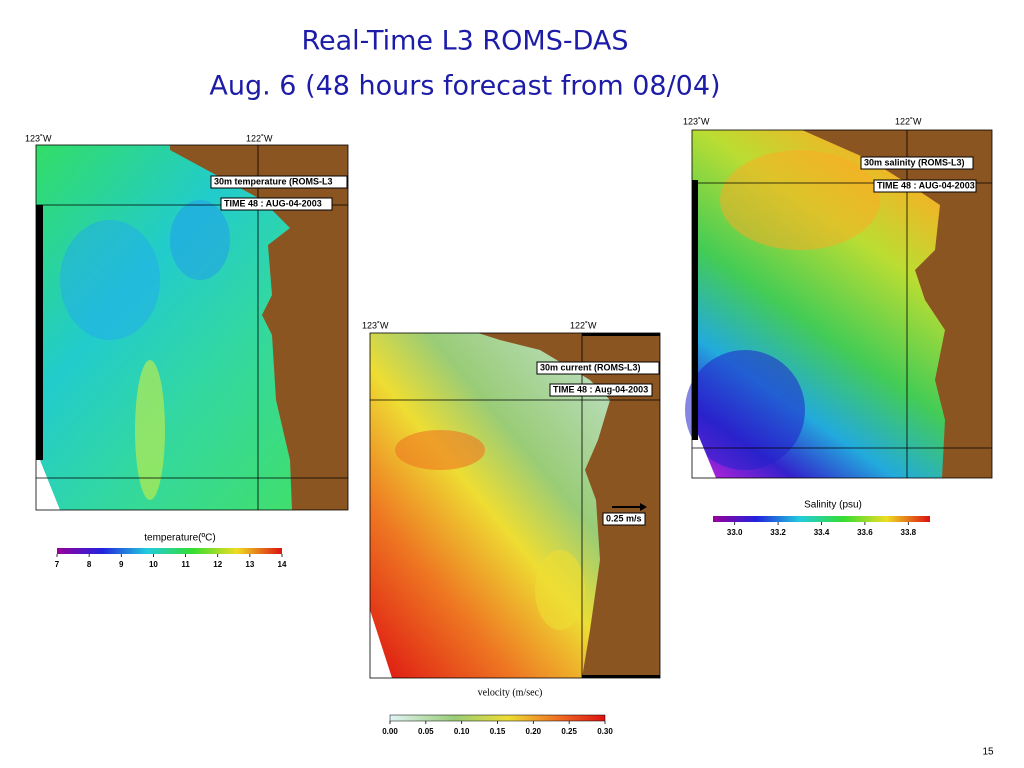  What do you see at coordinates (600, 389) in the screenshot?
I see `map-time: TIME 48 : Aug-04-2003` at bounding box center [600, 389].